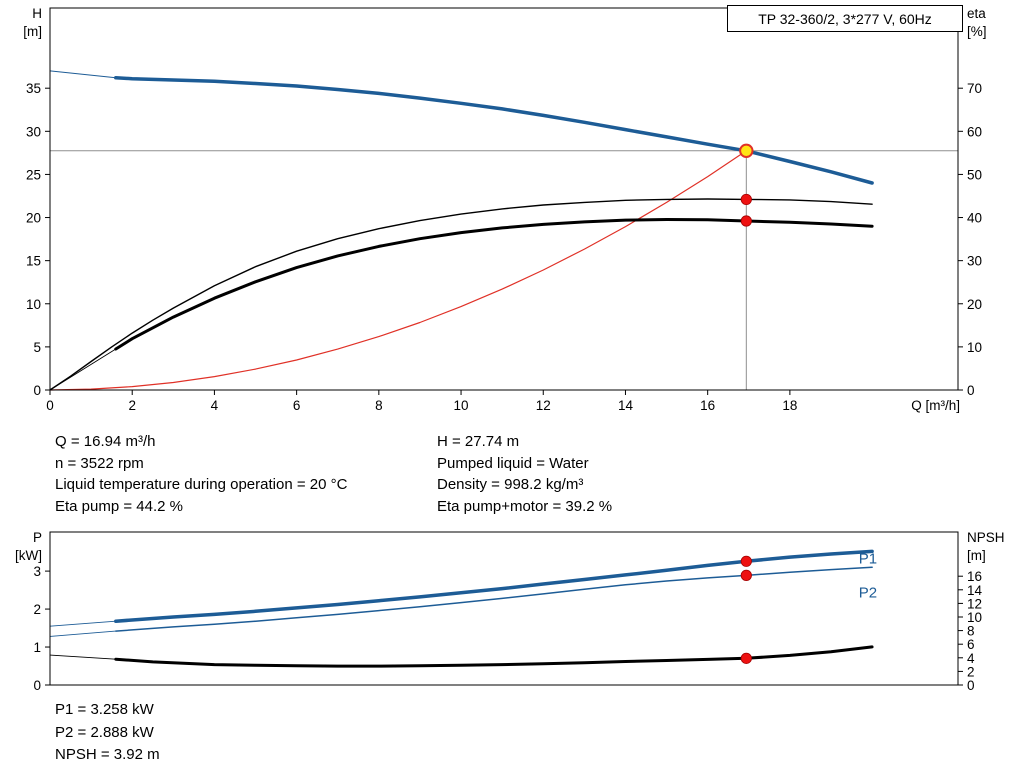 The image size is (1024, 781). What do you see at coordinates (37, 609) in the screenshot?
I see `y-left-tick-label: 2` at bounding box center [37, 609].